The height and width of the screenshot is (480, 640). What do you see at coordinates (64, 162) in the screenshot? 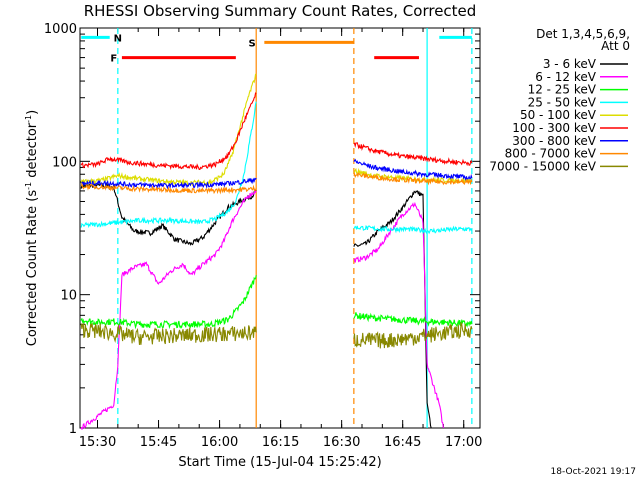
I see `y-tick-label: 100` at bounding box center [64, 162].